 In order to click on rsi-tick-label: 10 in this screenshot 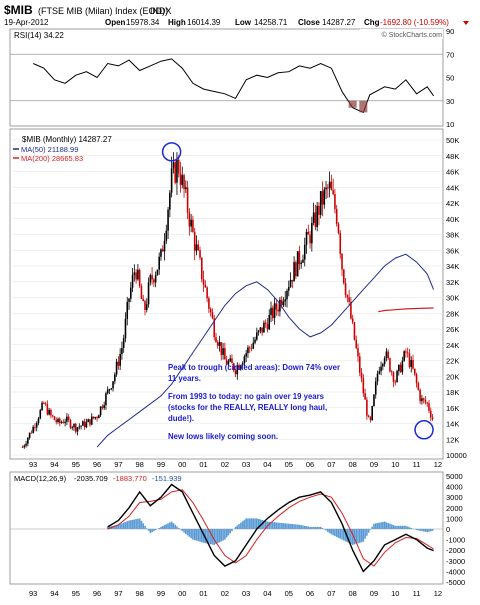, I will do `click(450, 124)`.